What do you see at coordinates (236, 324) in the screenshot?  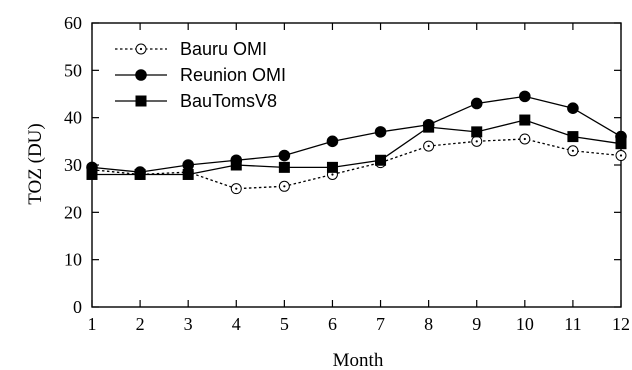 I see `x-tick-label: 4` at bounding box center [236, 324].